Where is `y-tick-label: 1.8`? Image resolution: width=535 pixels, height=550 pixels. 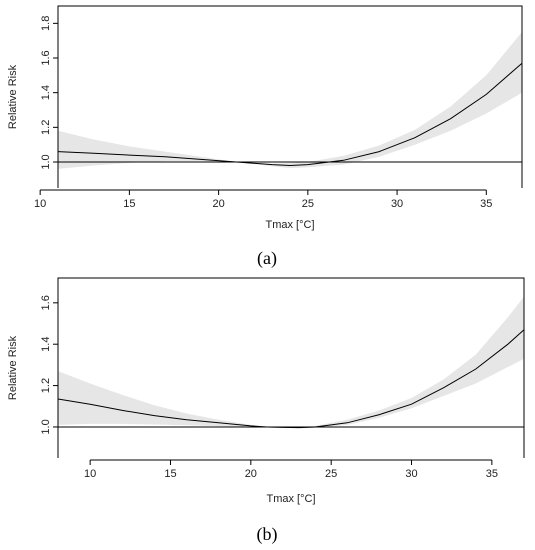
y-tick-label: 1.8 is located at coordinates (46, 23).